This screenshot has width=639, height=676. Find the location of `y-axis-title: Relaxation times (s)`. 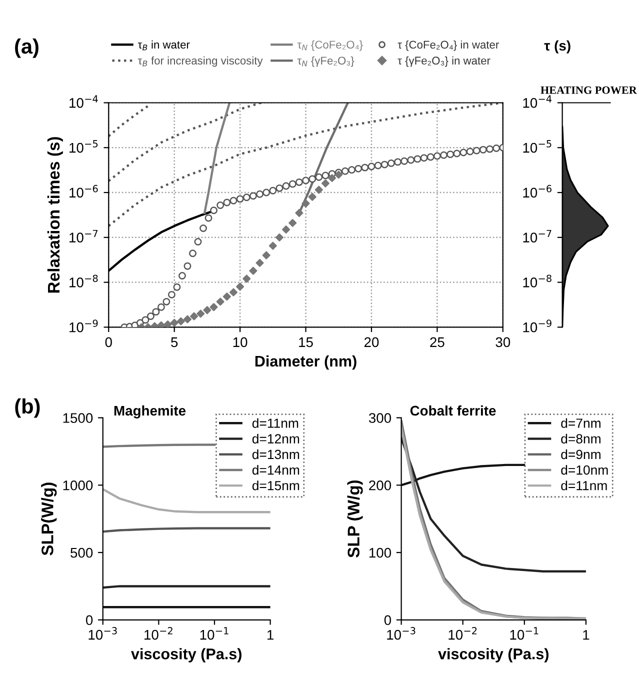

y-axis-title: Relaxation times (s) is located at coordinates (55, 215).